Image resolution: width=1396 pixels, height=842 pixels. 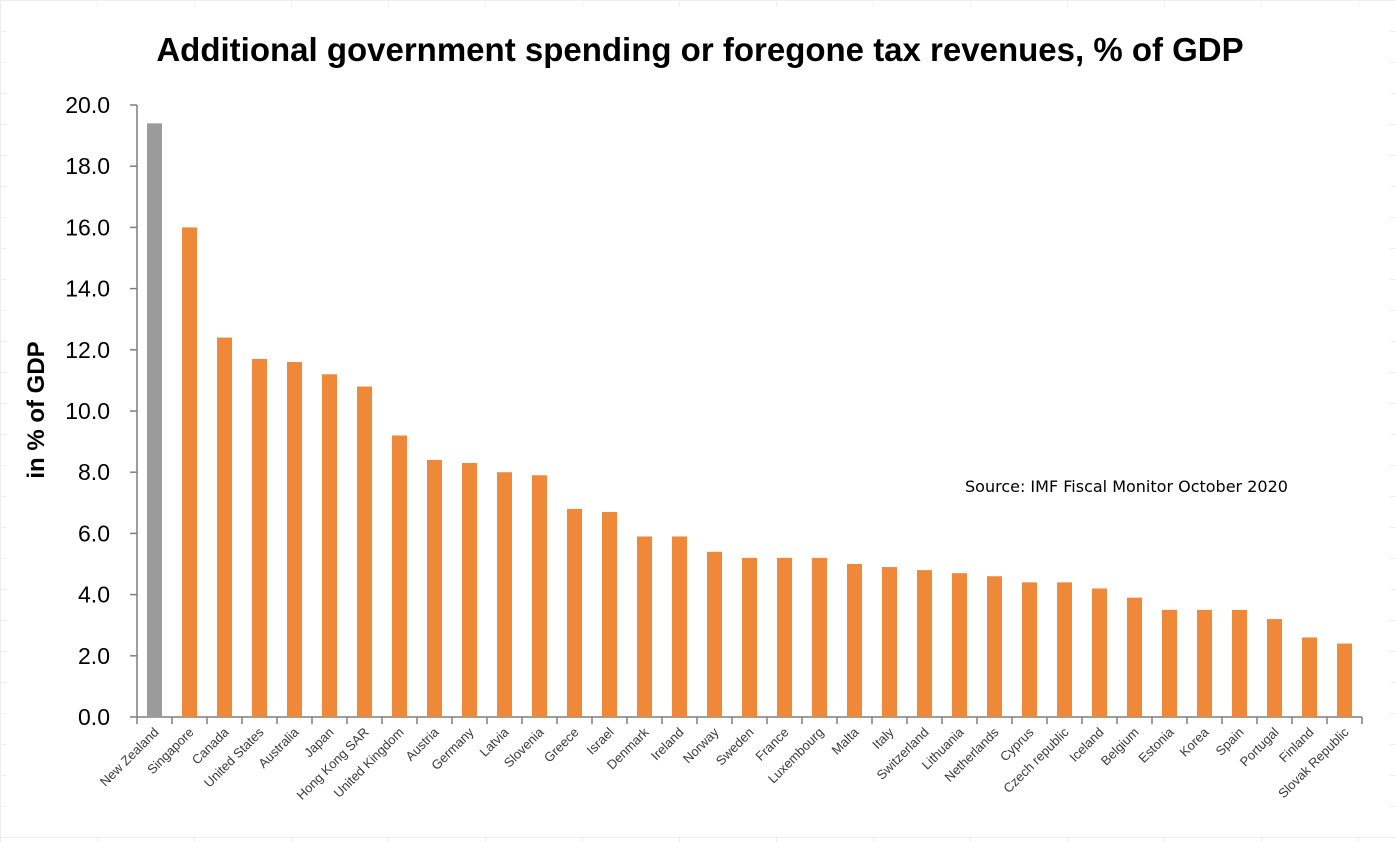 I want to click on y-tick-label: 12.0, so click(x=87, y=350).